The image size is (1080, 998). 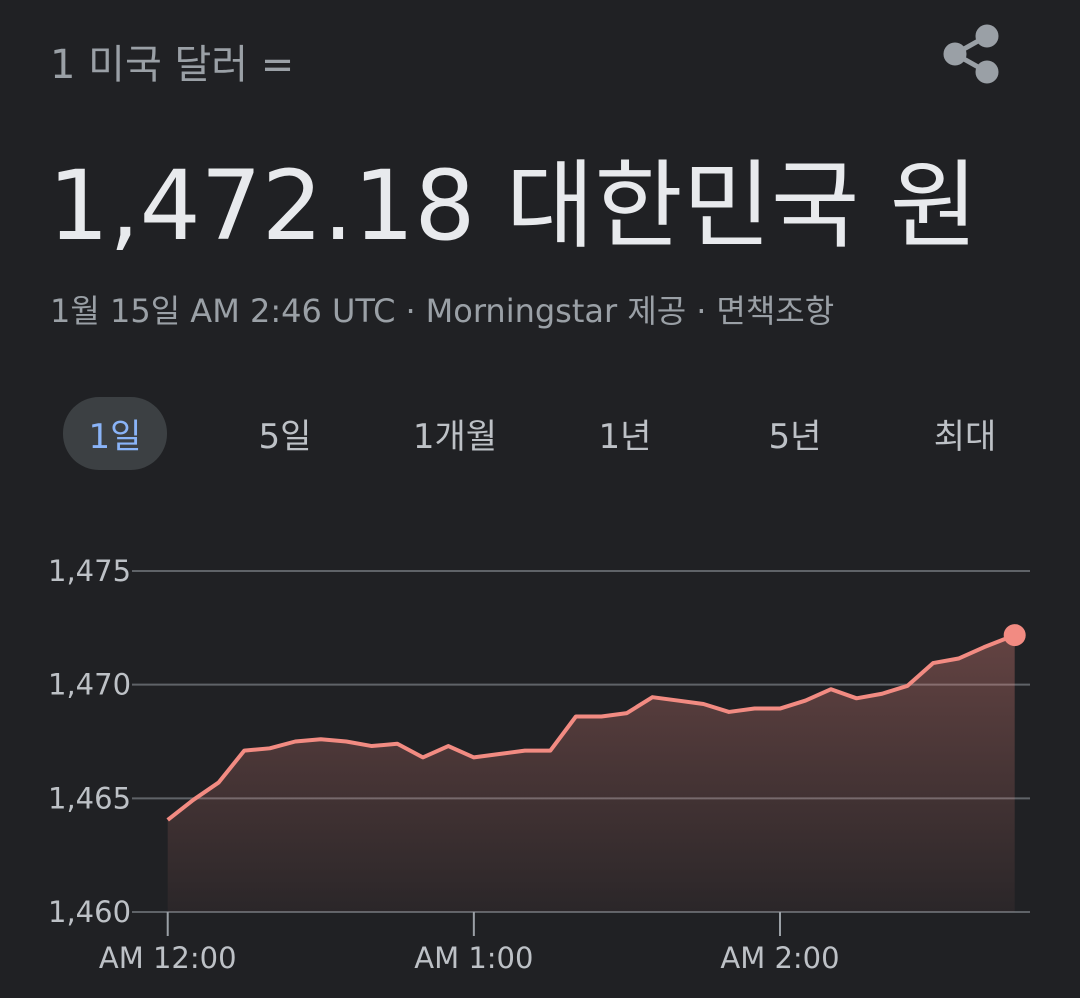 I want to click on range-tab: 1일, so click(x=115, y=433).